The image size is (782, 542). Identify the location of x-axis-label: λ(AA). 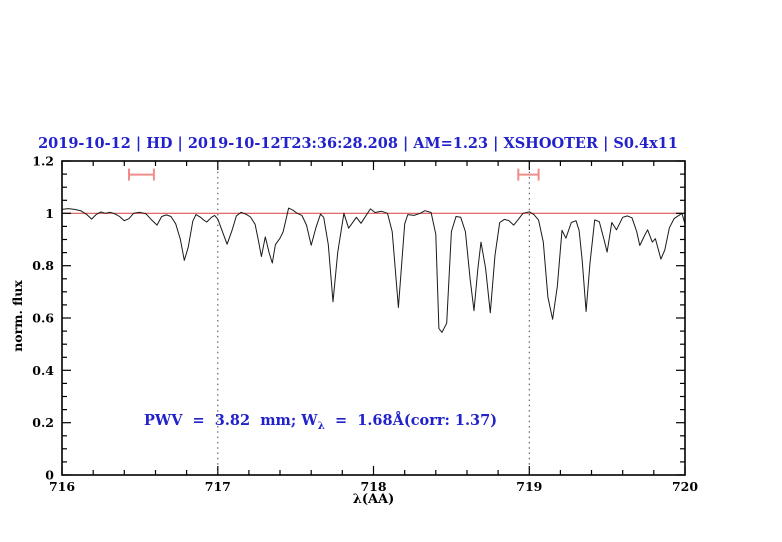
(373, 499).